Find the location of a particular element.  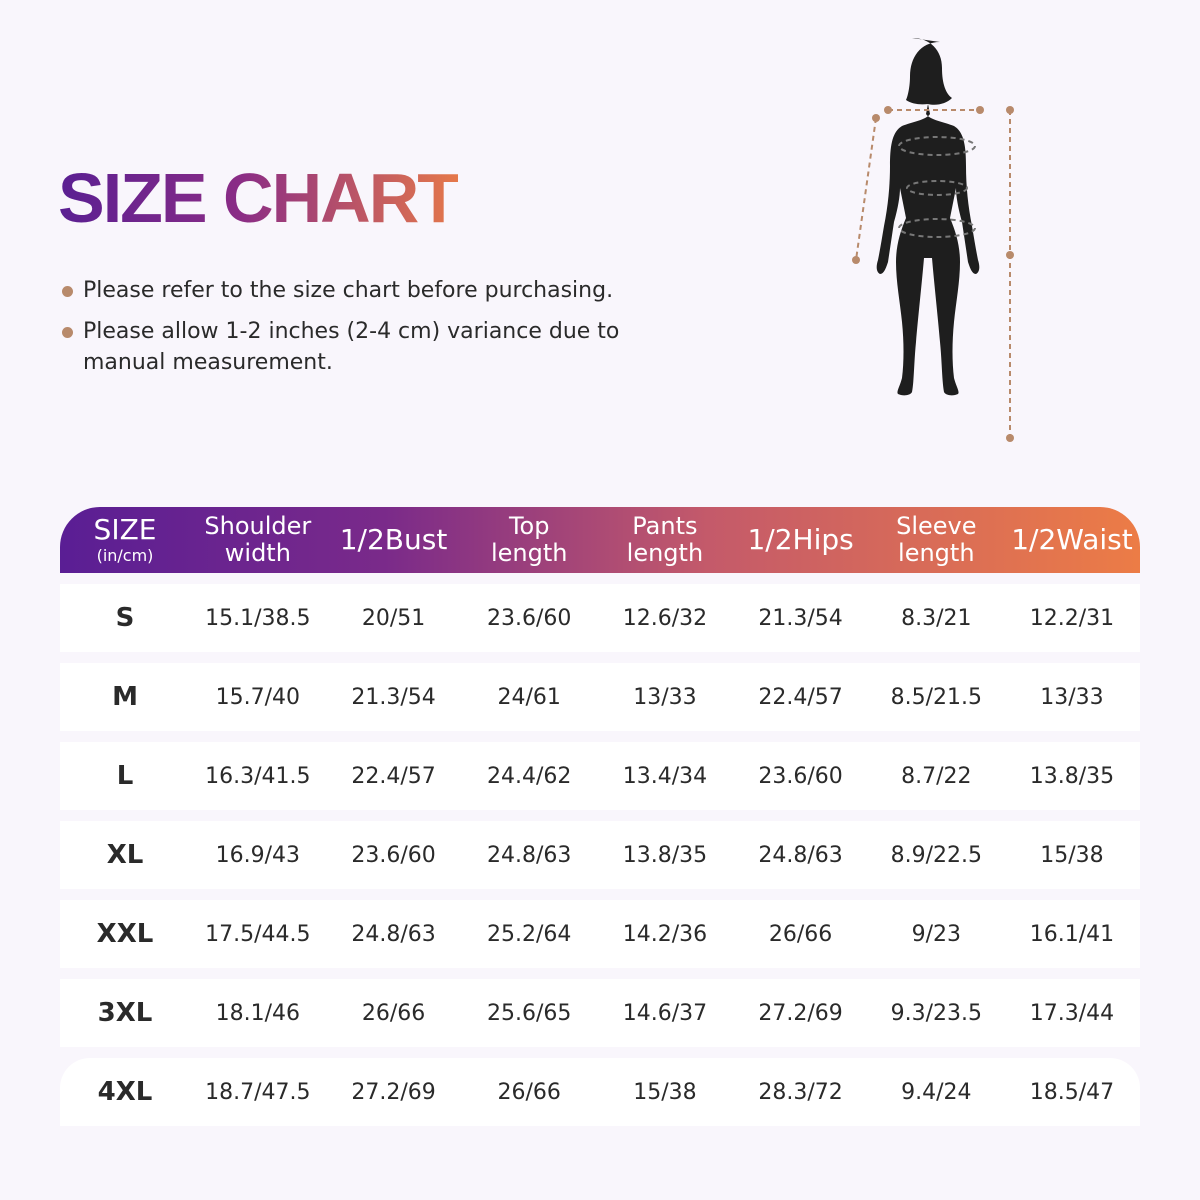

header-label: Pants length is located at coordinates (665, 539).